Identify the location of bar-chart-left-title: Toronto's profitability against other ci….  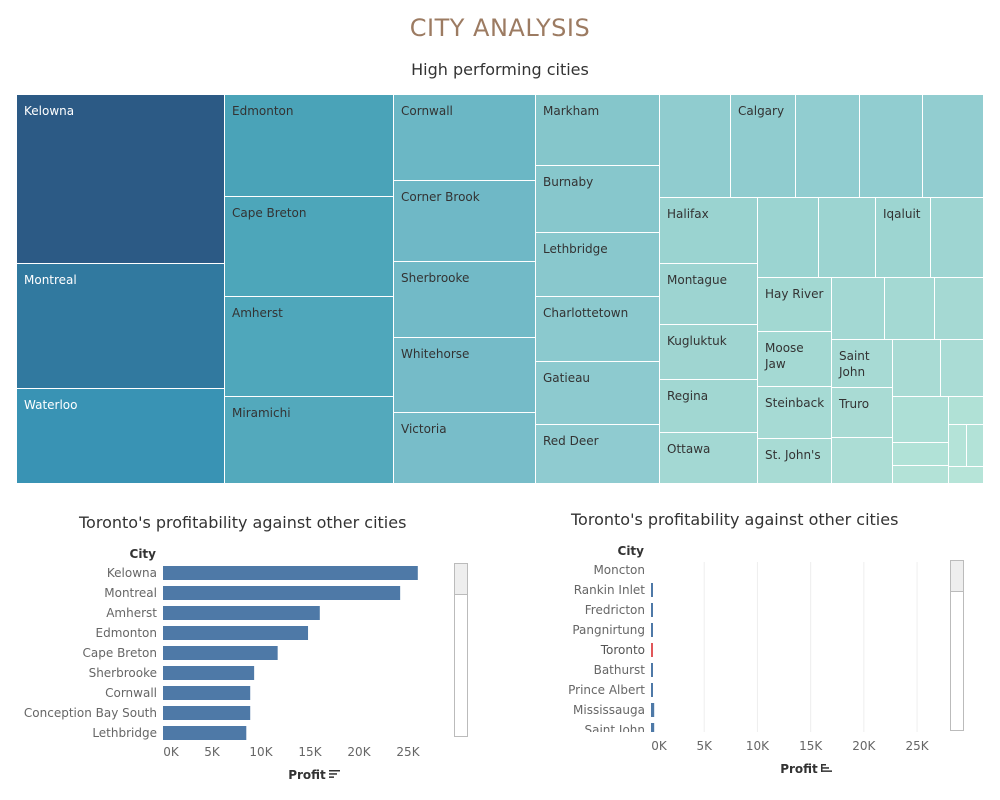
(243, 522).